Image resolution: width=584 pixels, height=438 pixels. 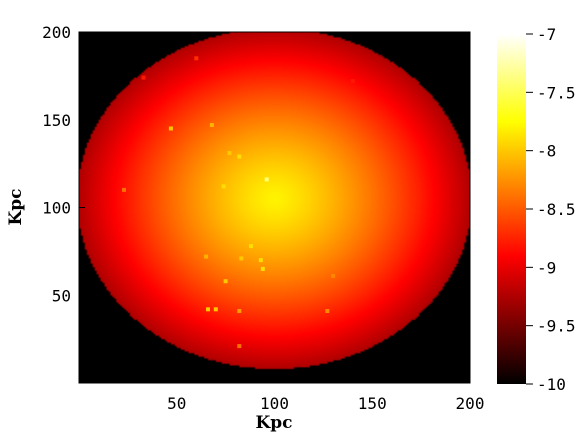 I want to click on colorbar-ticks: -7 -7.5 -8 -8.5 -9 -9.5 -10, so click(x=551, y=209).